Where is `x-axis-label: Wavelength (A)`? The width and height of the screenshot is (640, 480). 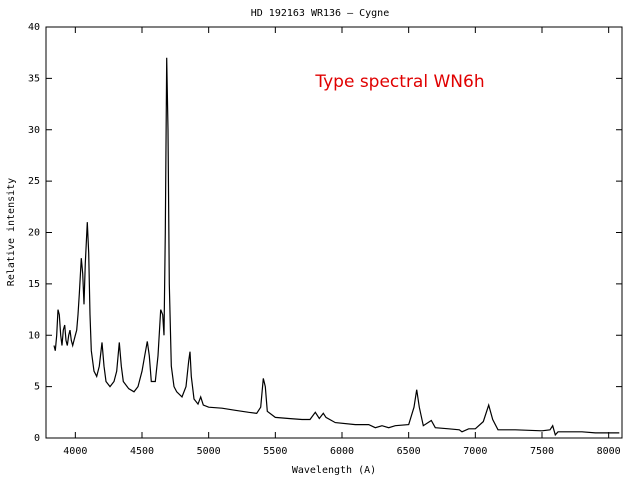 x-axis-label: Wavelength (A) is located at coordinates (334, 470).